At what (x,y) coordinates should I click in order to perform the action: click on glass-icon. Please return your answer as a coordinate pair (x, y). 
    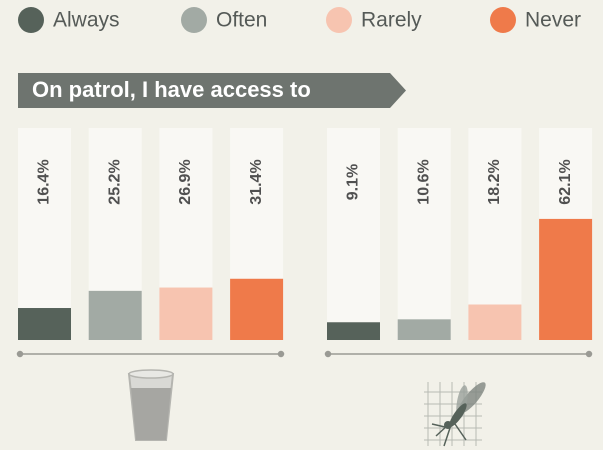
    Looking at the image, I should click on (151, 405).